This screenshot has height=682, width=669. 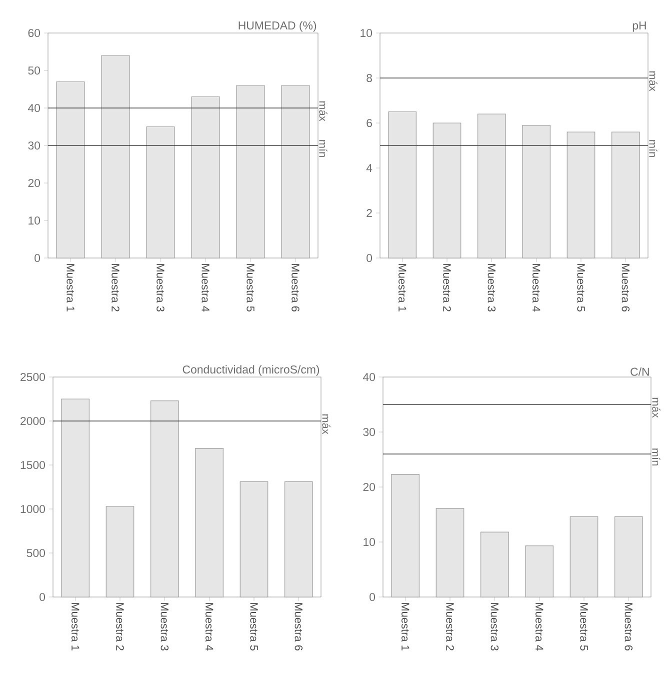 What do you see at coordinates (369, 123) in the screenshot?
I see `y-tick-label: 6` at bounding box center [369, 123].